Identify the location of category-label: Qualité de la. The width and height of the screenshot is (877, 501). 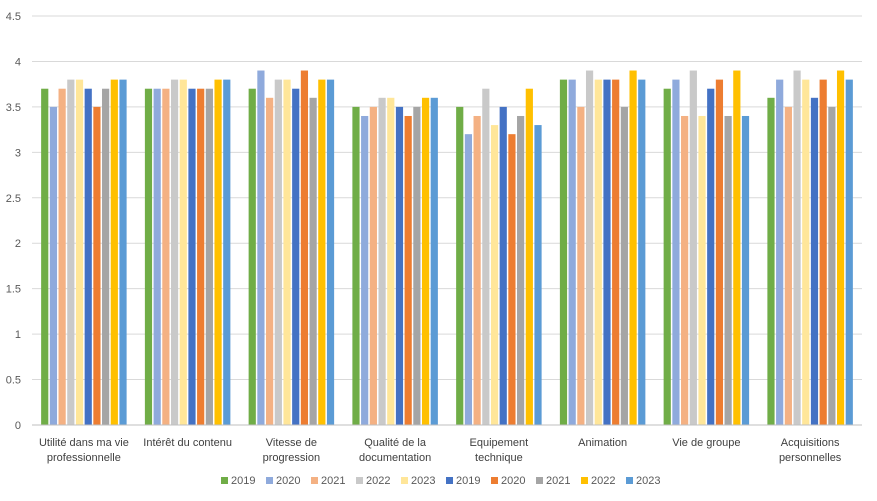
(395, 443).